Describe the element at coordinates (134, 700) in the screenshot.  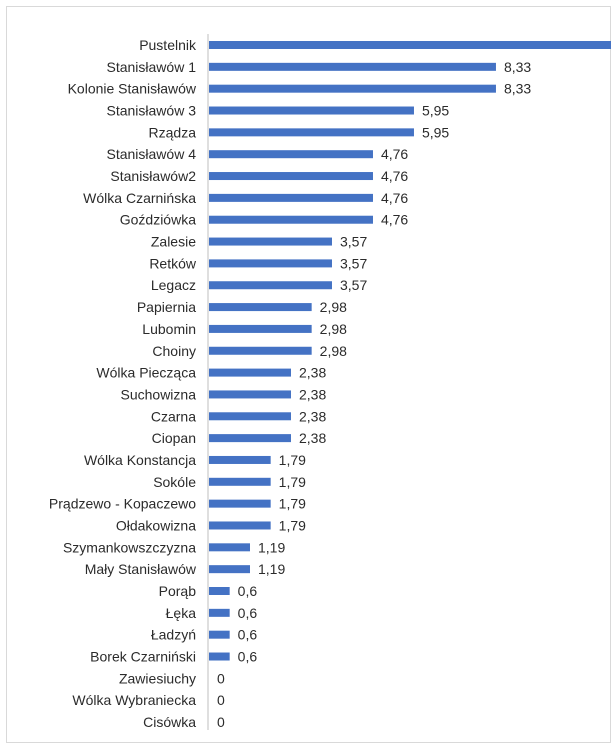
I see `category-label: Wólka Wybraniecka` at that location.